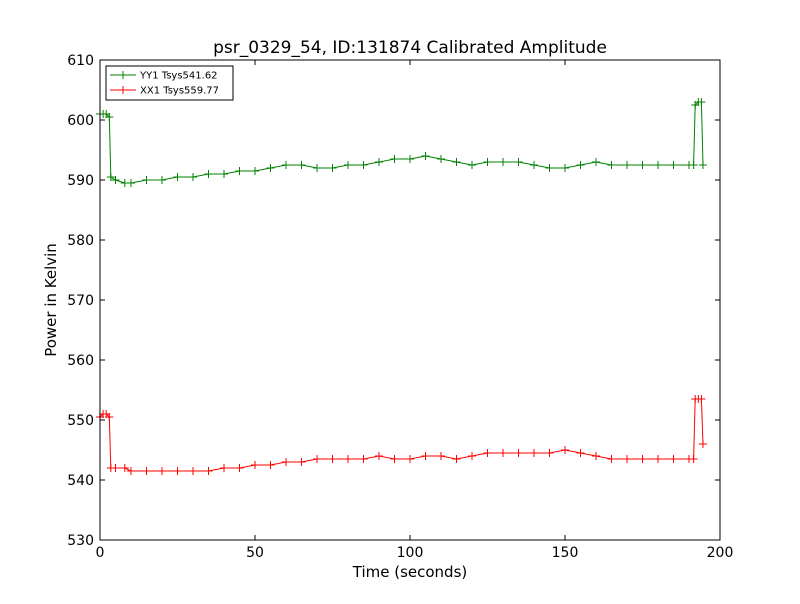 Image resolution: width=800 pixels, height=604 pixels. What do you see at coordinates (255, 553) in the screenshot?
I see `x-tick-label: 50` at bounding box center [255, 553].